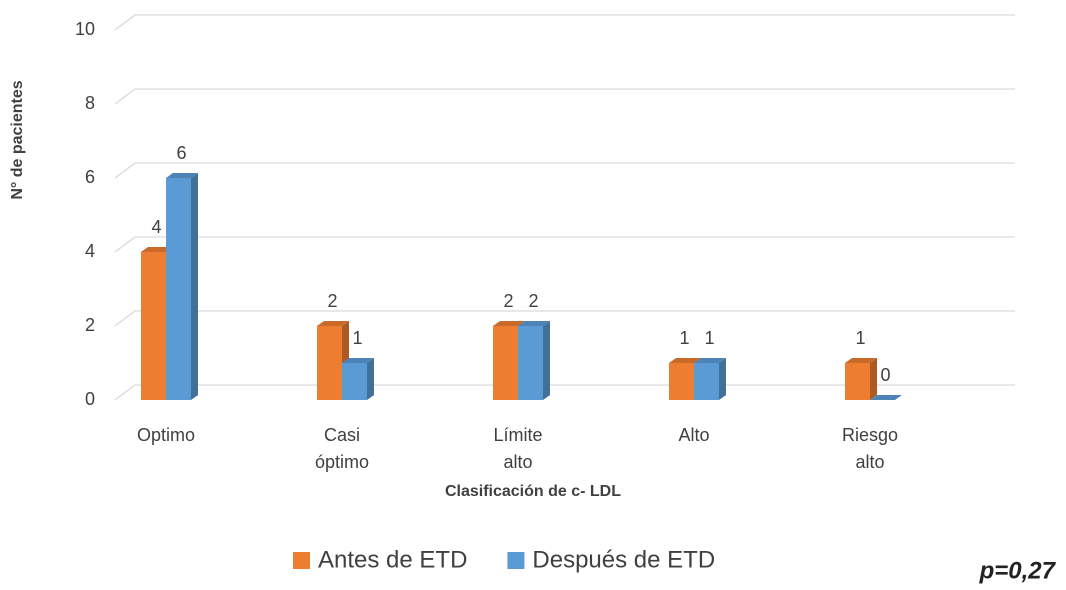 This screenshot has width=1066, height=590. What do you see at coordinates (693, 435) in the screenshot?
I see `x-tick-label: Alto` at bounding box center [693, 435].